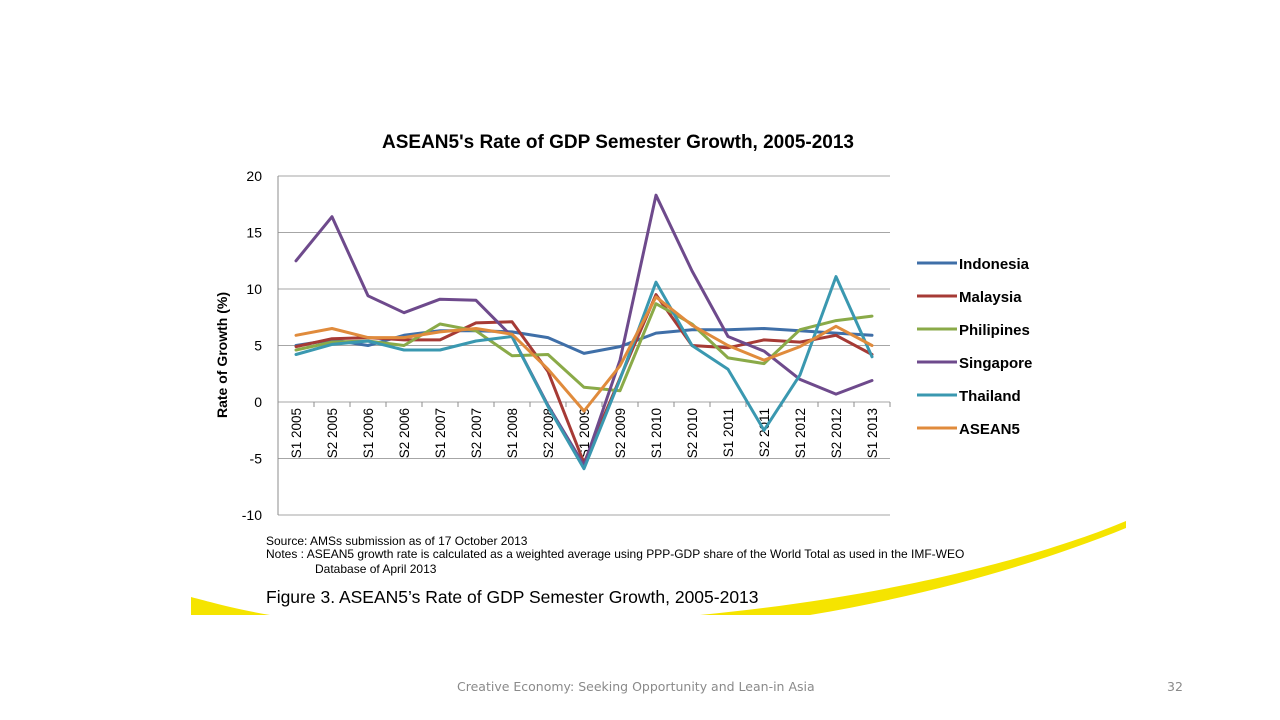  Describe the element at coordinates (990, 297) in the screenshot. I see `legend-label: Malaysia` at that location.